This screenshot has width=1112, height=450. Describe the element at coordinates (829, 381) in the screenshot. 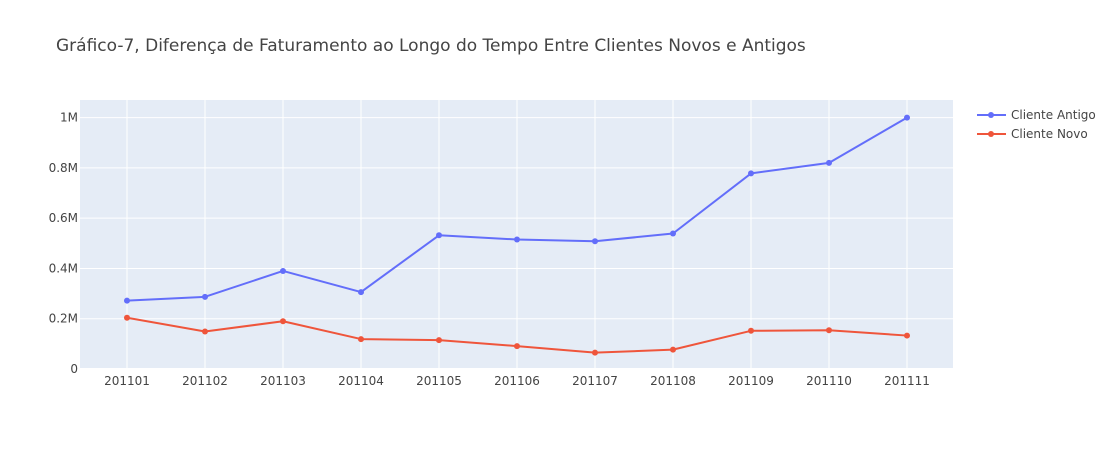

I see `x-tick-label: 201110` at that location.